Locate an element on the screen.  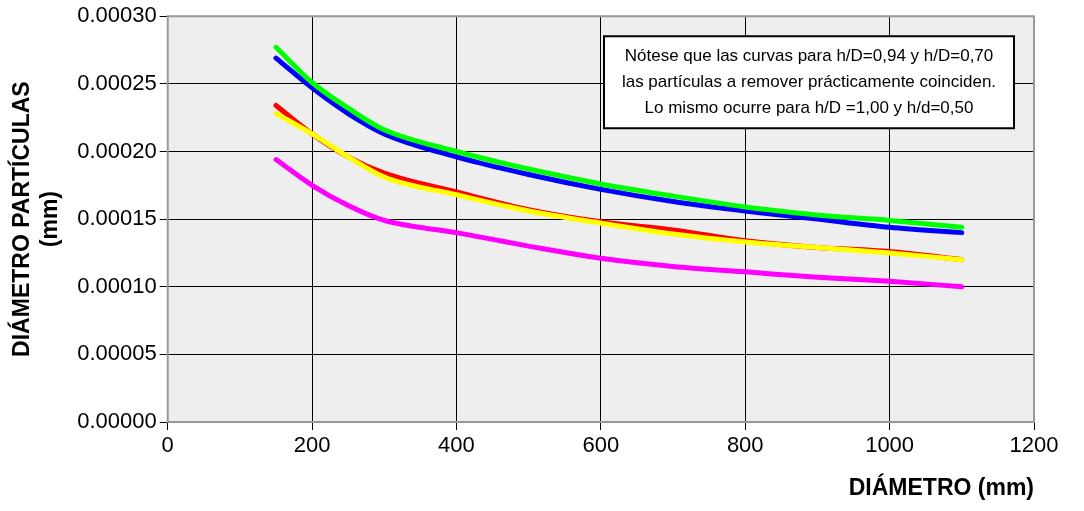
x-axis-title: DIÁMETRO (mm) is located at coordinates (941, 486).